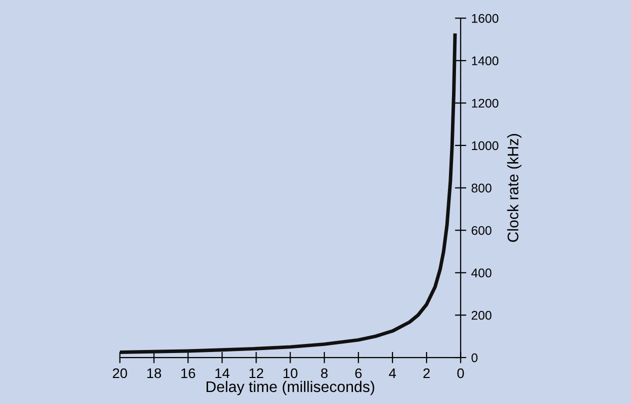 This screenshot has height=404, width=631. What do you see at coordinates (485, 18) in the screenshot?
I see `y-tick-label: 1600` at bounding box center [485, 18].